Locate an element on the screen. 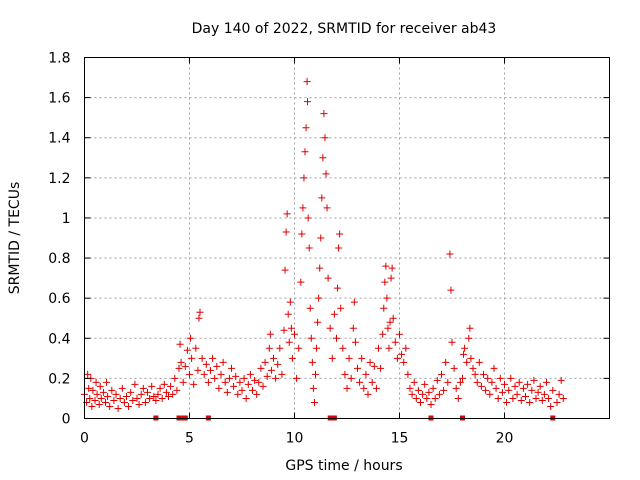 The image size is (640, 480). y-tick-label: 1.4 is located at coordinates (59, 139).